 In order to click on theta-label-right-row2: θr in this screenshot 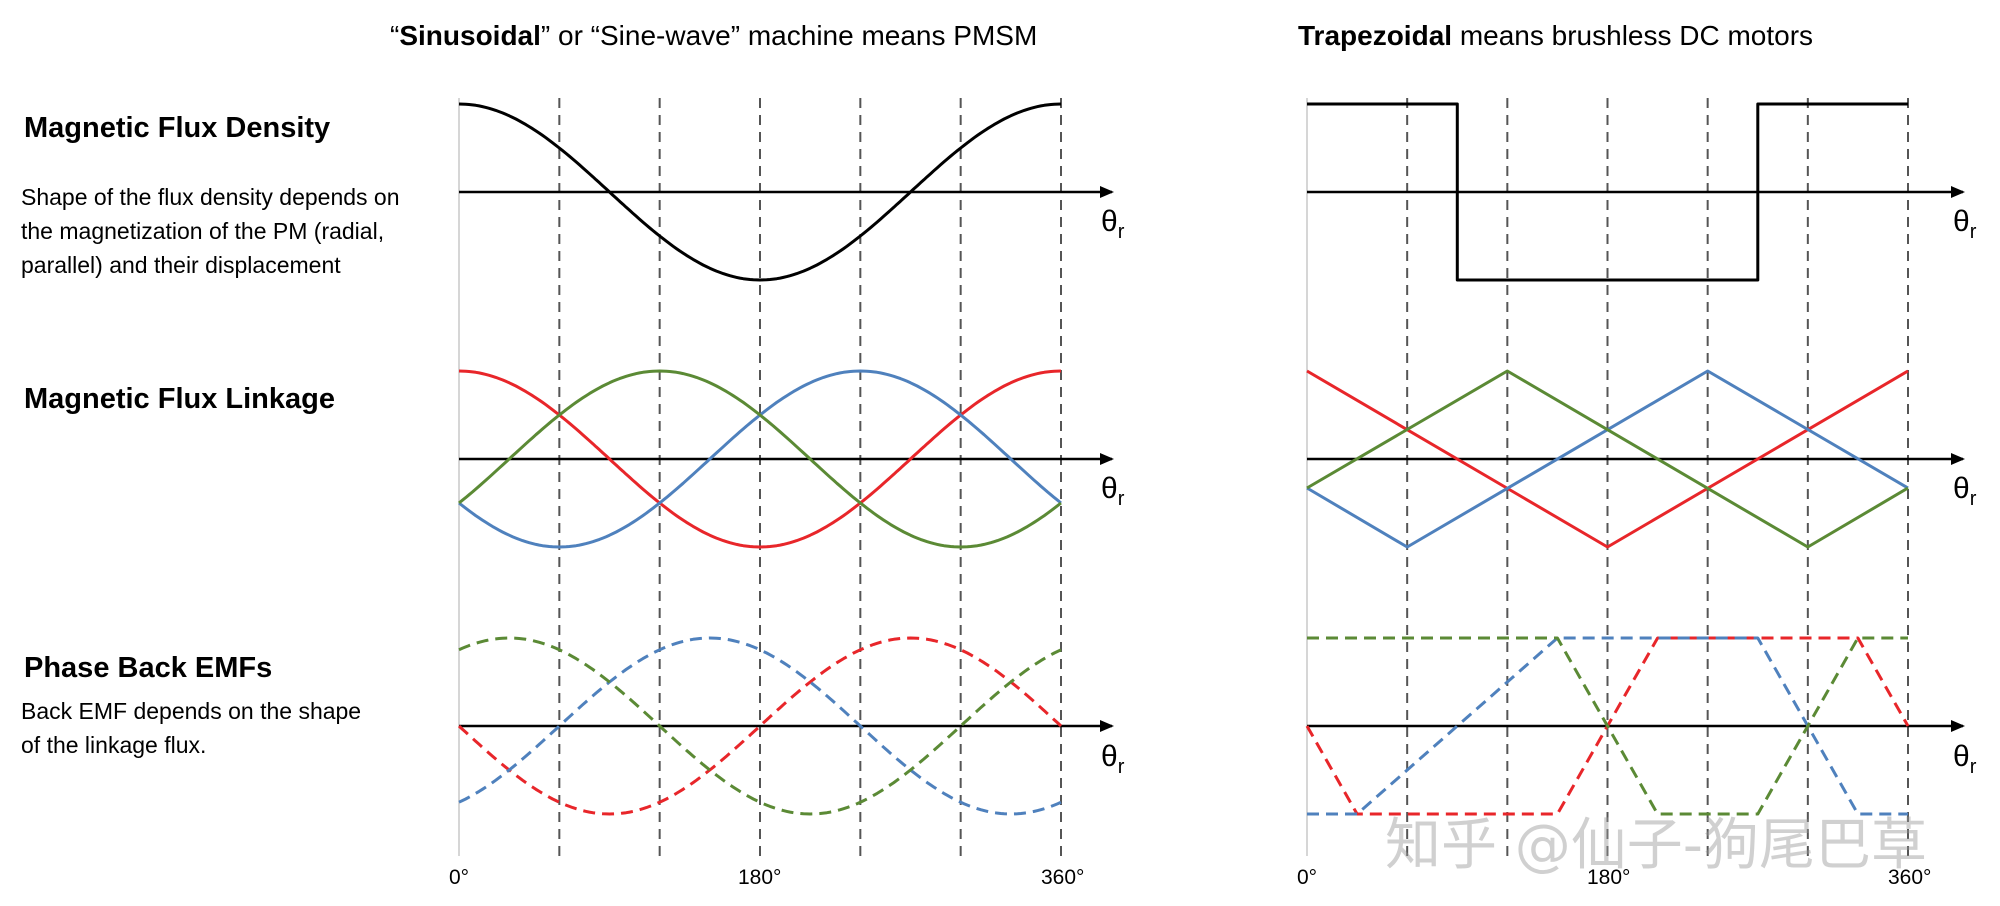, I will do `click(1965, 491)`.